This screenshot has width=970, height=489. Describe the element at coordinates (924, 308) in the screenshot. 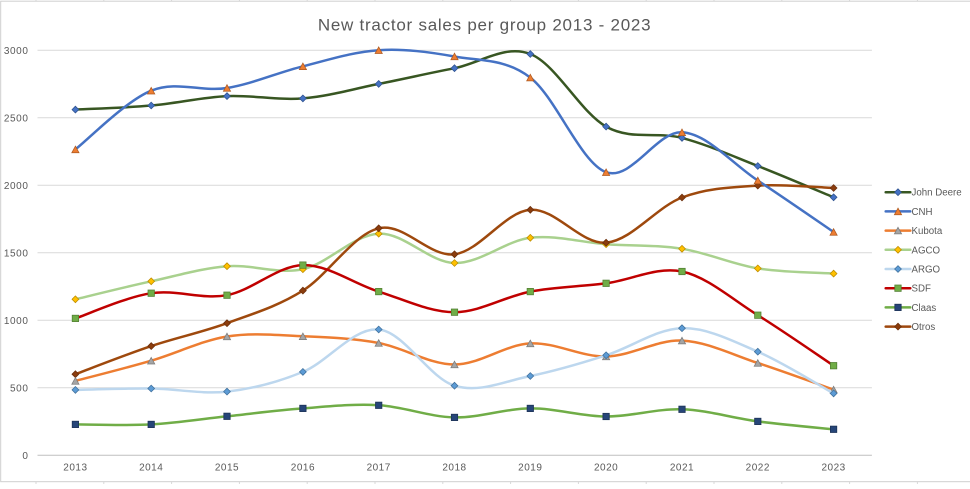

I see `svg-text: Claas` at that location.